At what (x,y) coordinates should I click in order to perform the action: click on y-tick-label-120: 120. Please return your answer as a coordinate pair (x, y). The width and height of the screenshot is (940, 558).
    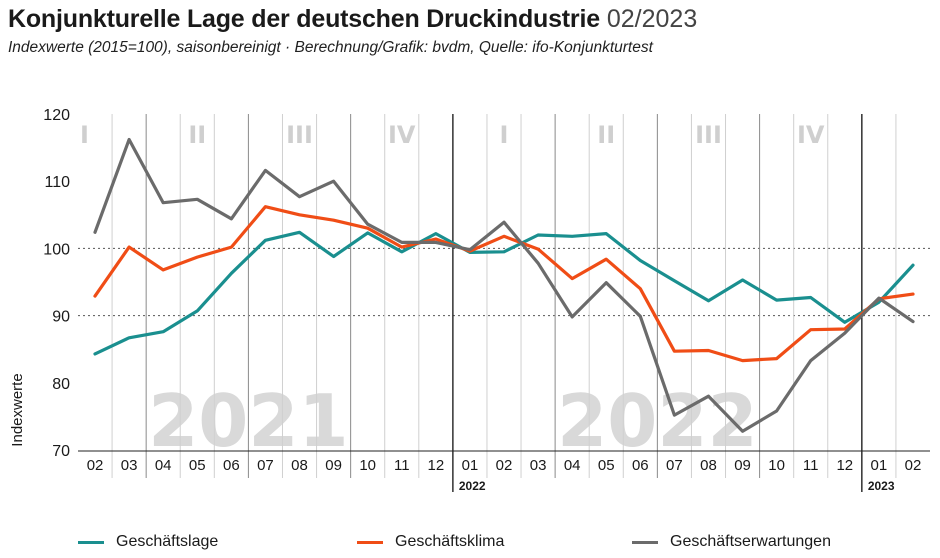
    Looking at the image, I should click on (56, 115).